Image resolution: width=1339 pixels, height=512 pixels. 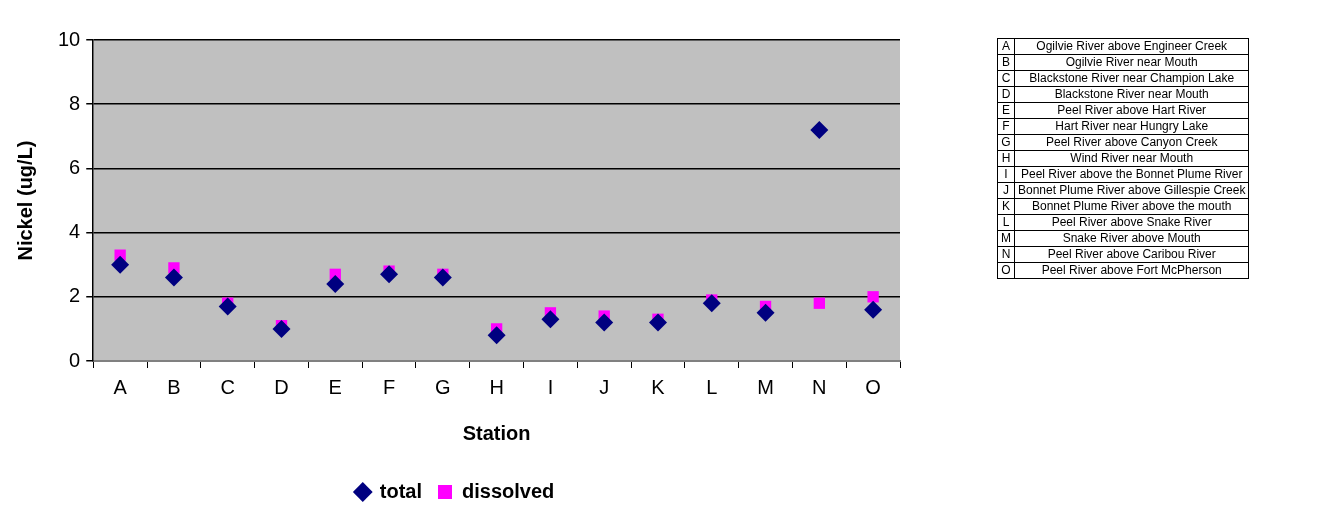 What do you see at coordinates (1006, 126) in the screenshot?
I see `text: F` at bounding box center [1006, 126].